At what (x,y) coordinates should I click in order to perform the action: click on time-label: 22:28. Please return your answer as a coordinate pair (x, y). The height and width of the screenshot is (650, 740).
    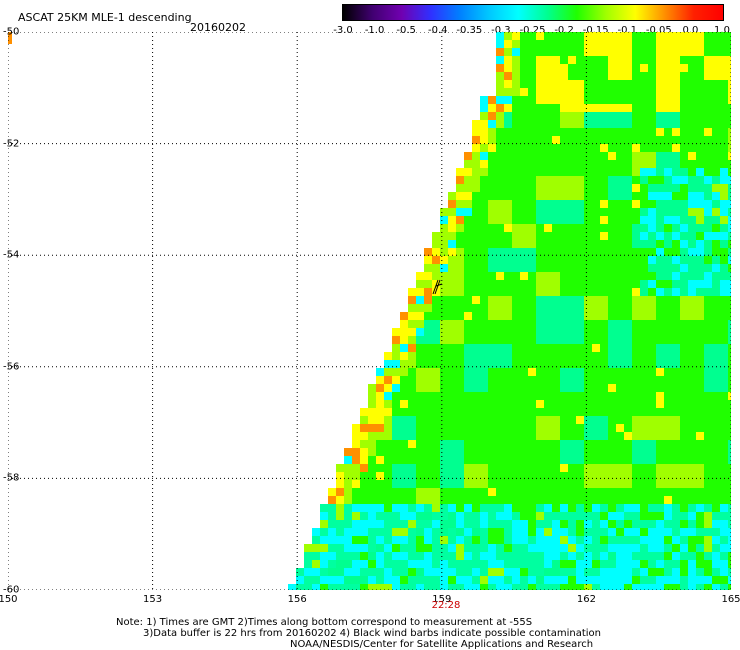
    Looking at the image, I should click on (446, 605).